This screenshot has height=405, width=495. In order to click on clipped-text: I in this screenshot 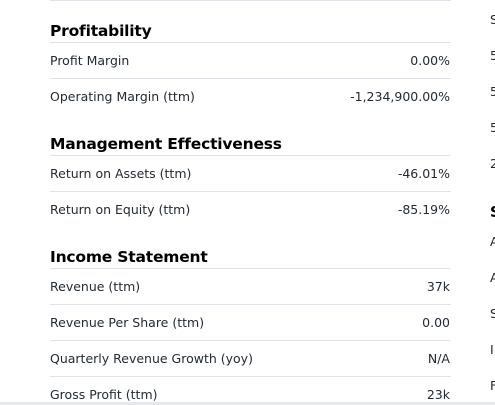, I will do `click(492, 349)`.